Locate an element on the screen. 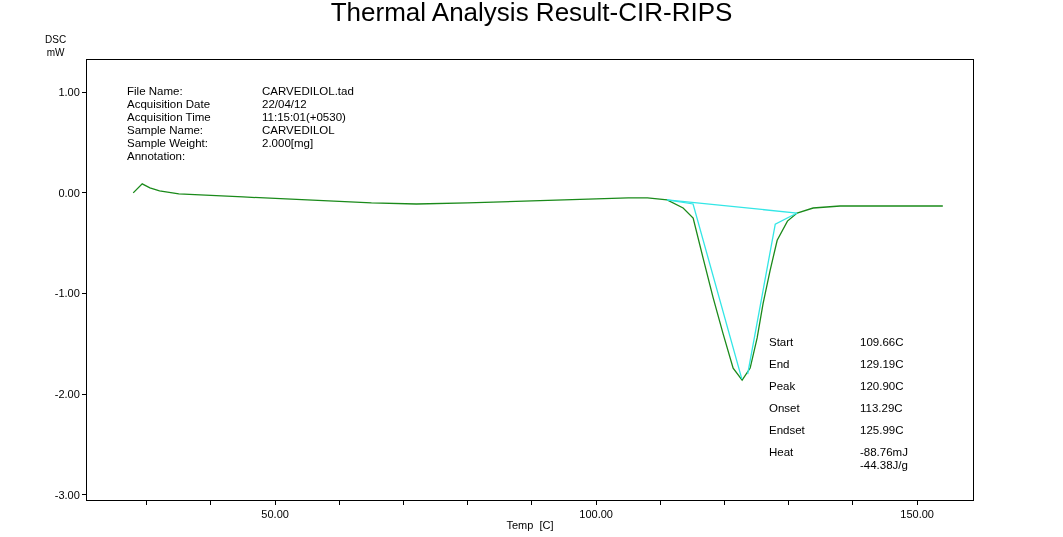 This screenshot has height=537, width=1063. y-tick-label: -2.00 is located at coordinates (67, 394).